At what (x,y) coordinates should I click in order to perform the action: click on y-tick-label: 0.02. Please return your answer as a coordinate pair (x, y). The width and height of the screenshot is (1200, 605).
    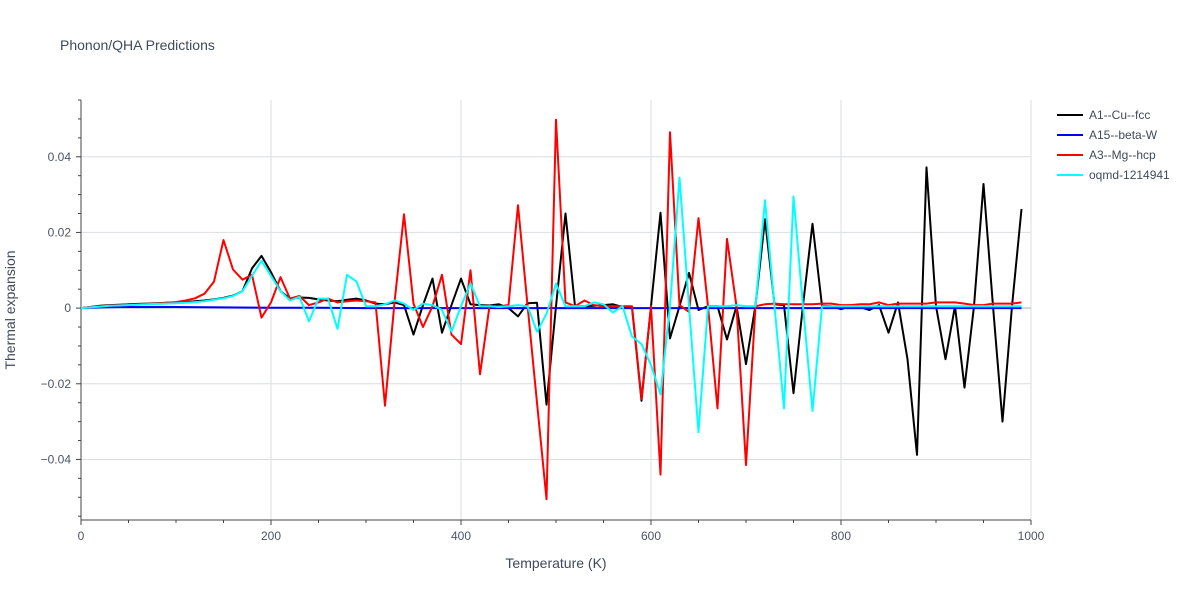
    Looking at the image, I should click on (60, 232).